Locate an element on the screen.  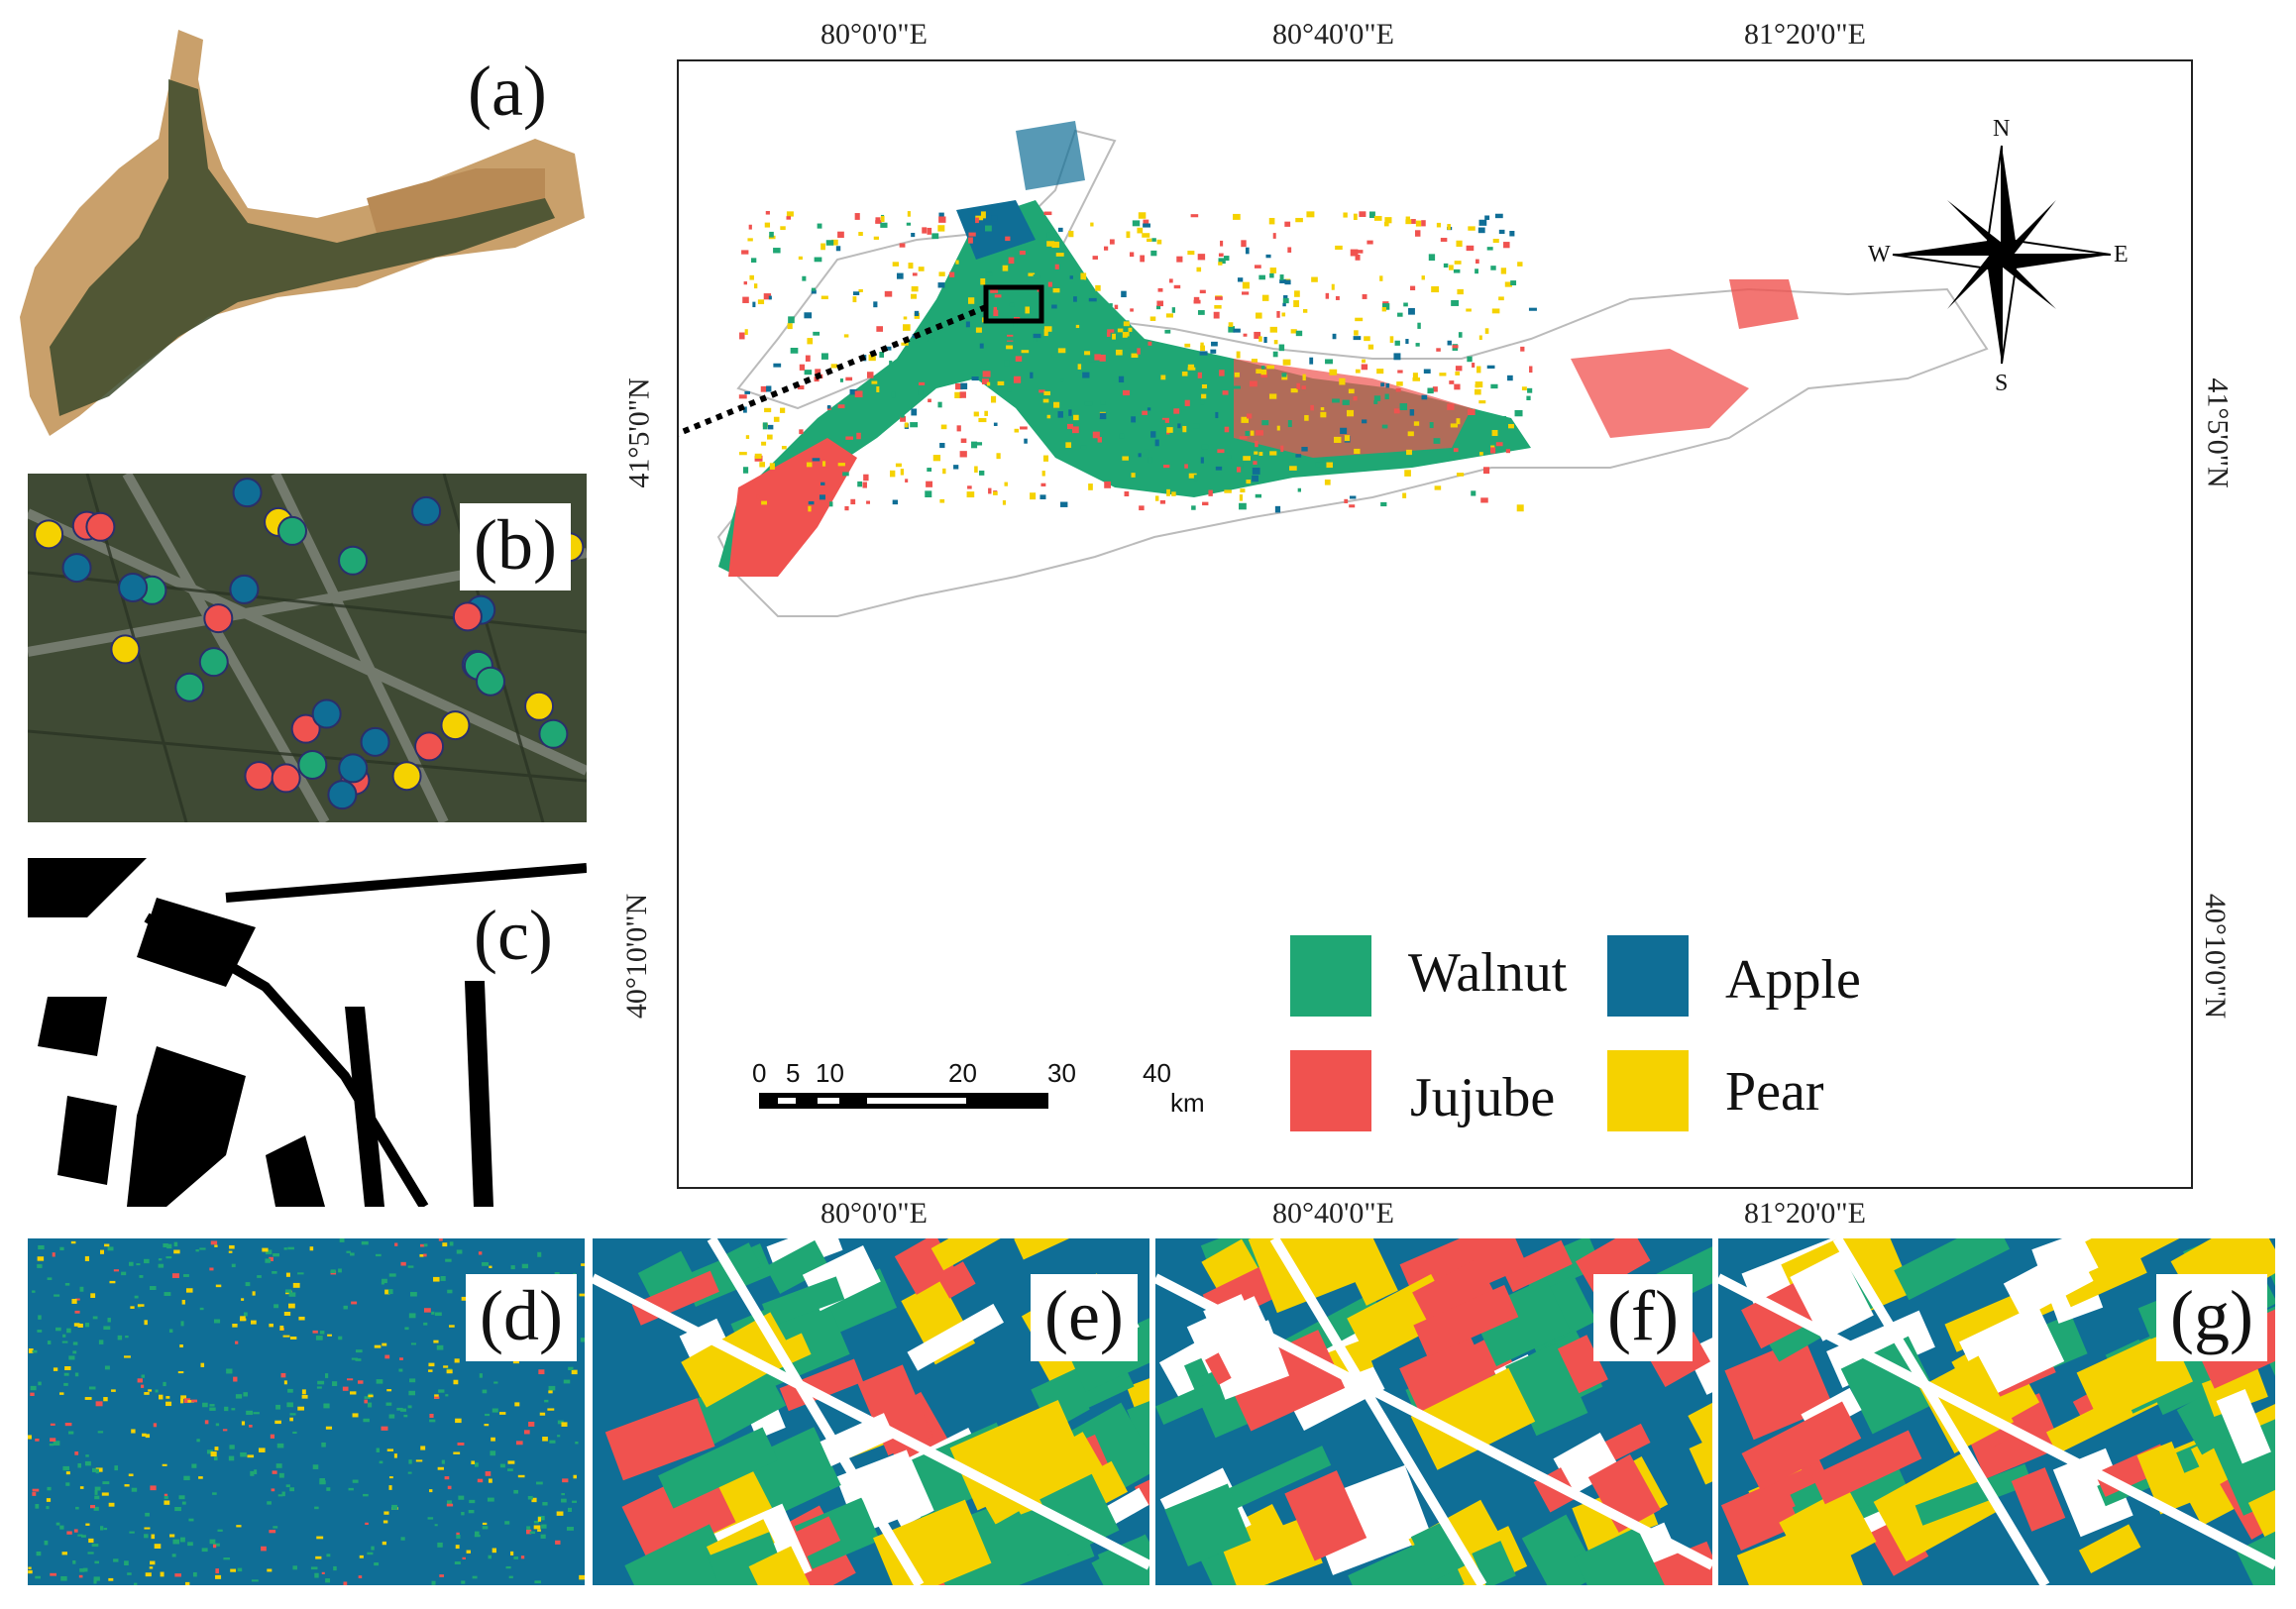
lon-bottom-3: 81°20'0"E is located at coordinates (1805, 1213).